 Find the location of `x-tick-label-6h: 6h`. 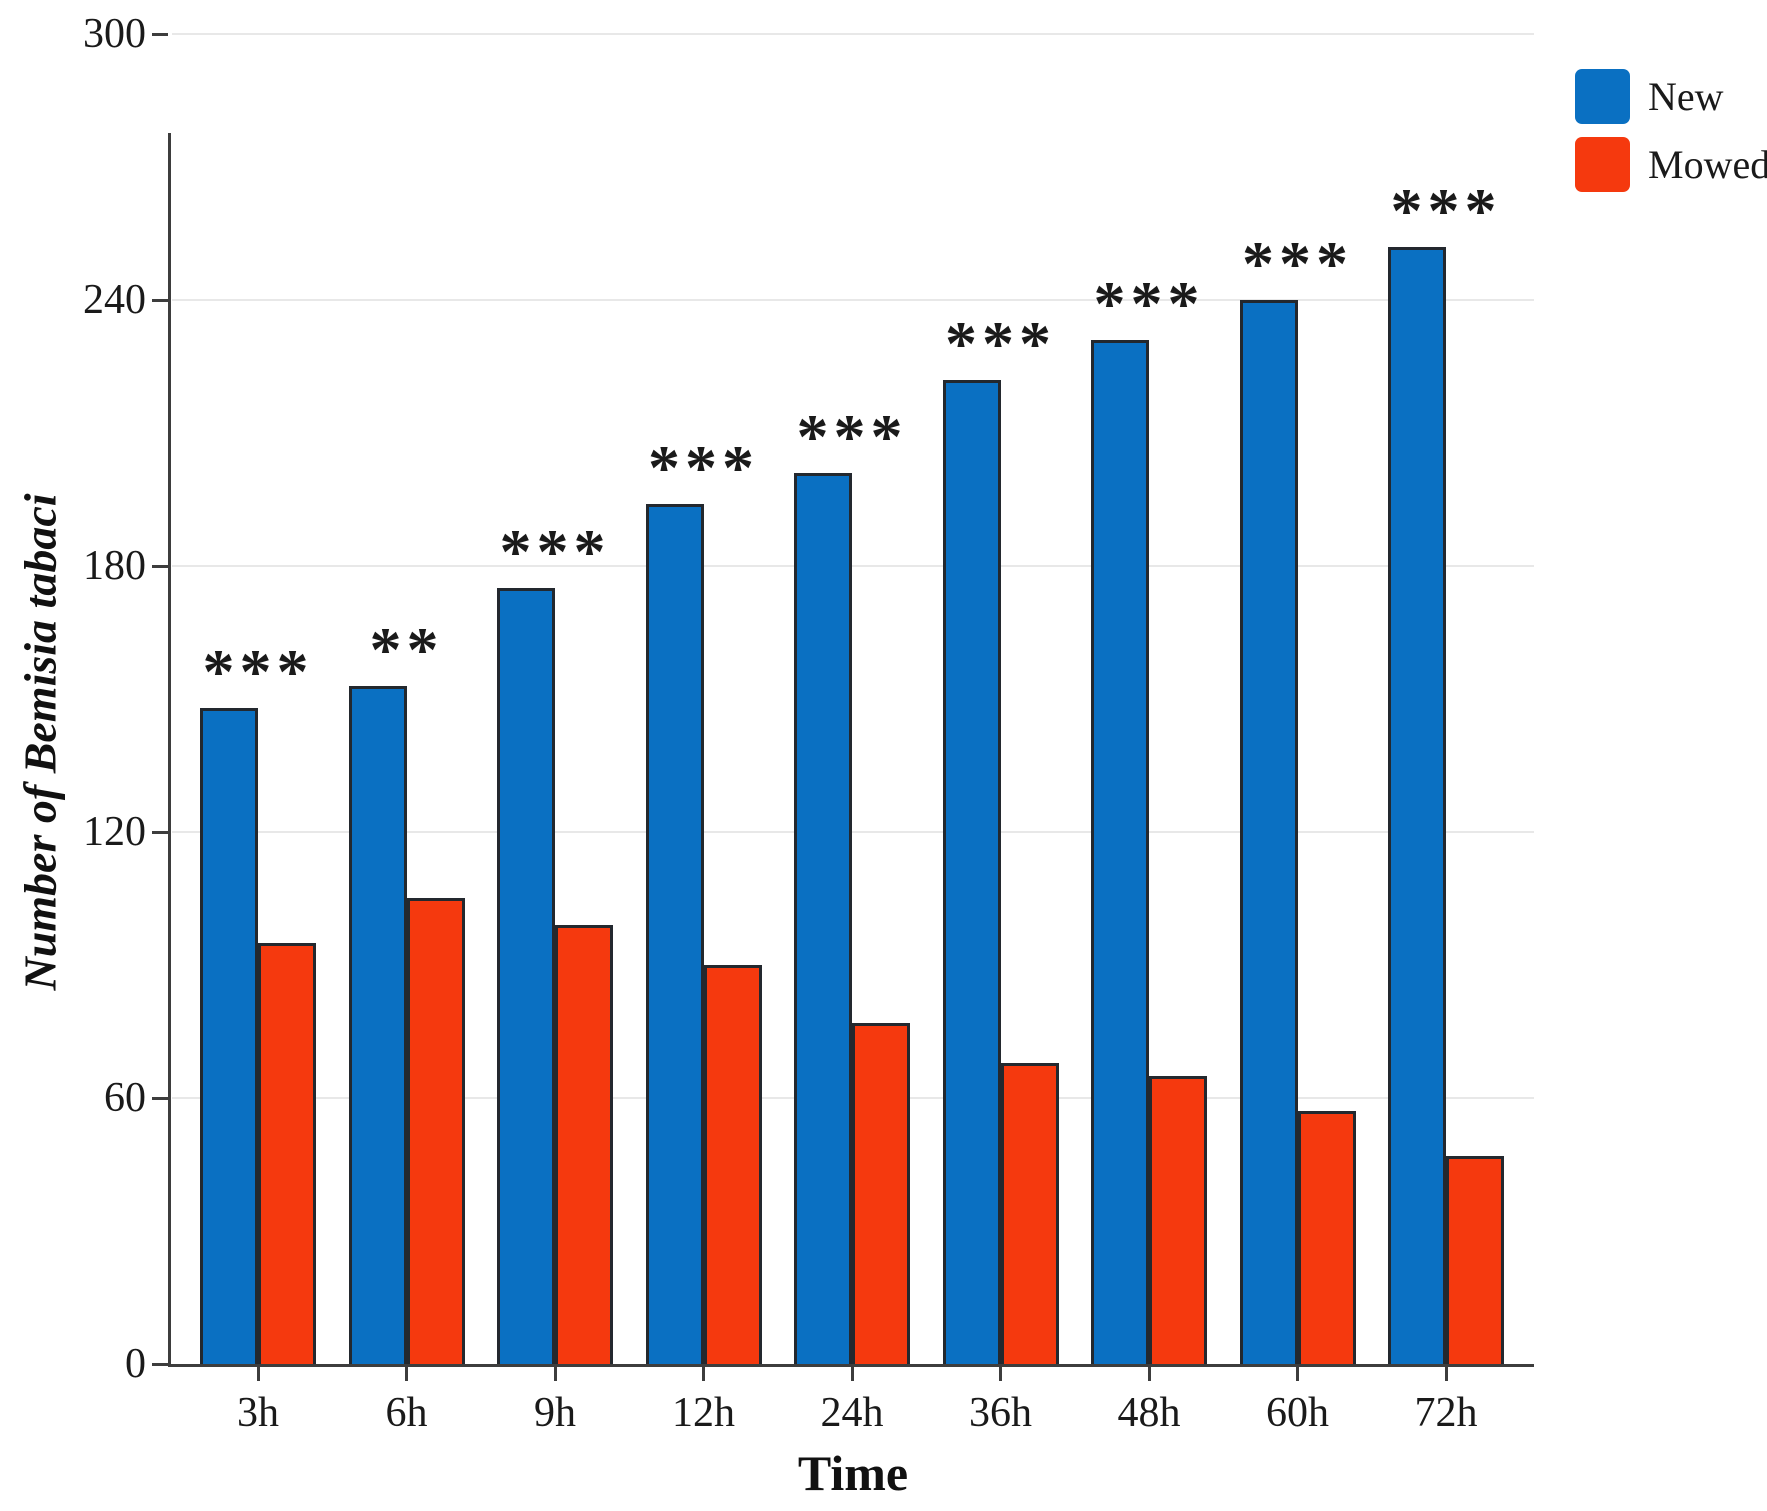

x-tick-label-6h: 6h is located at coordinates (406, 1413).